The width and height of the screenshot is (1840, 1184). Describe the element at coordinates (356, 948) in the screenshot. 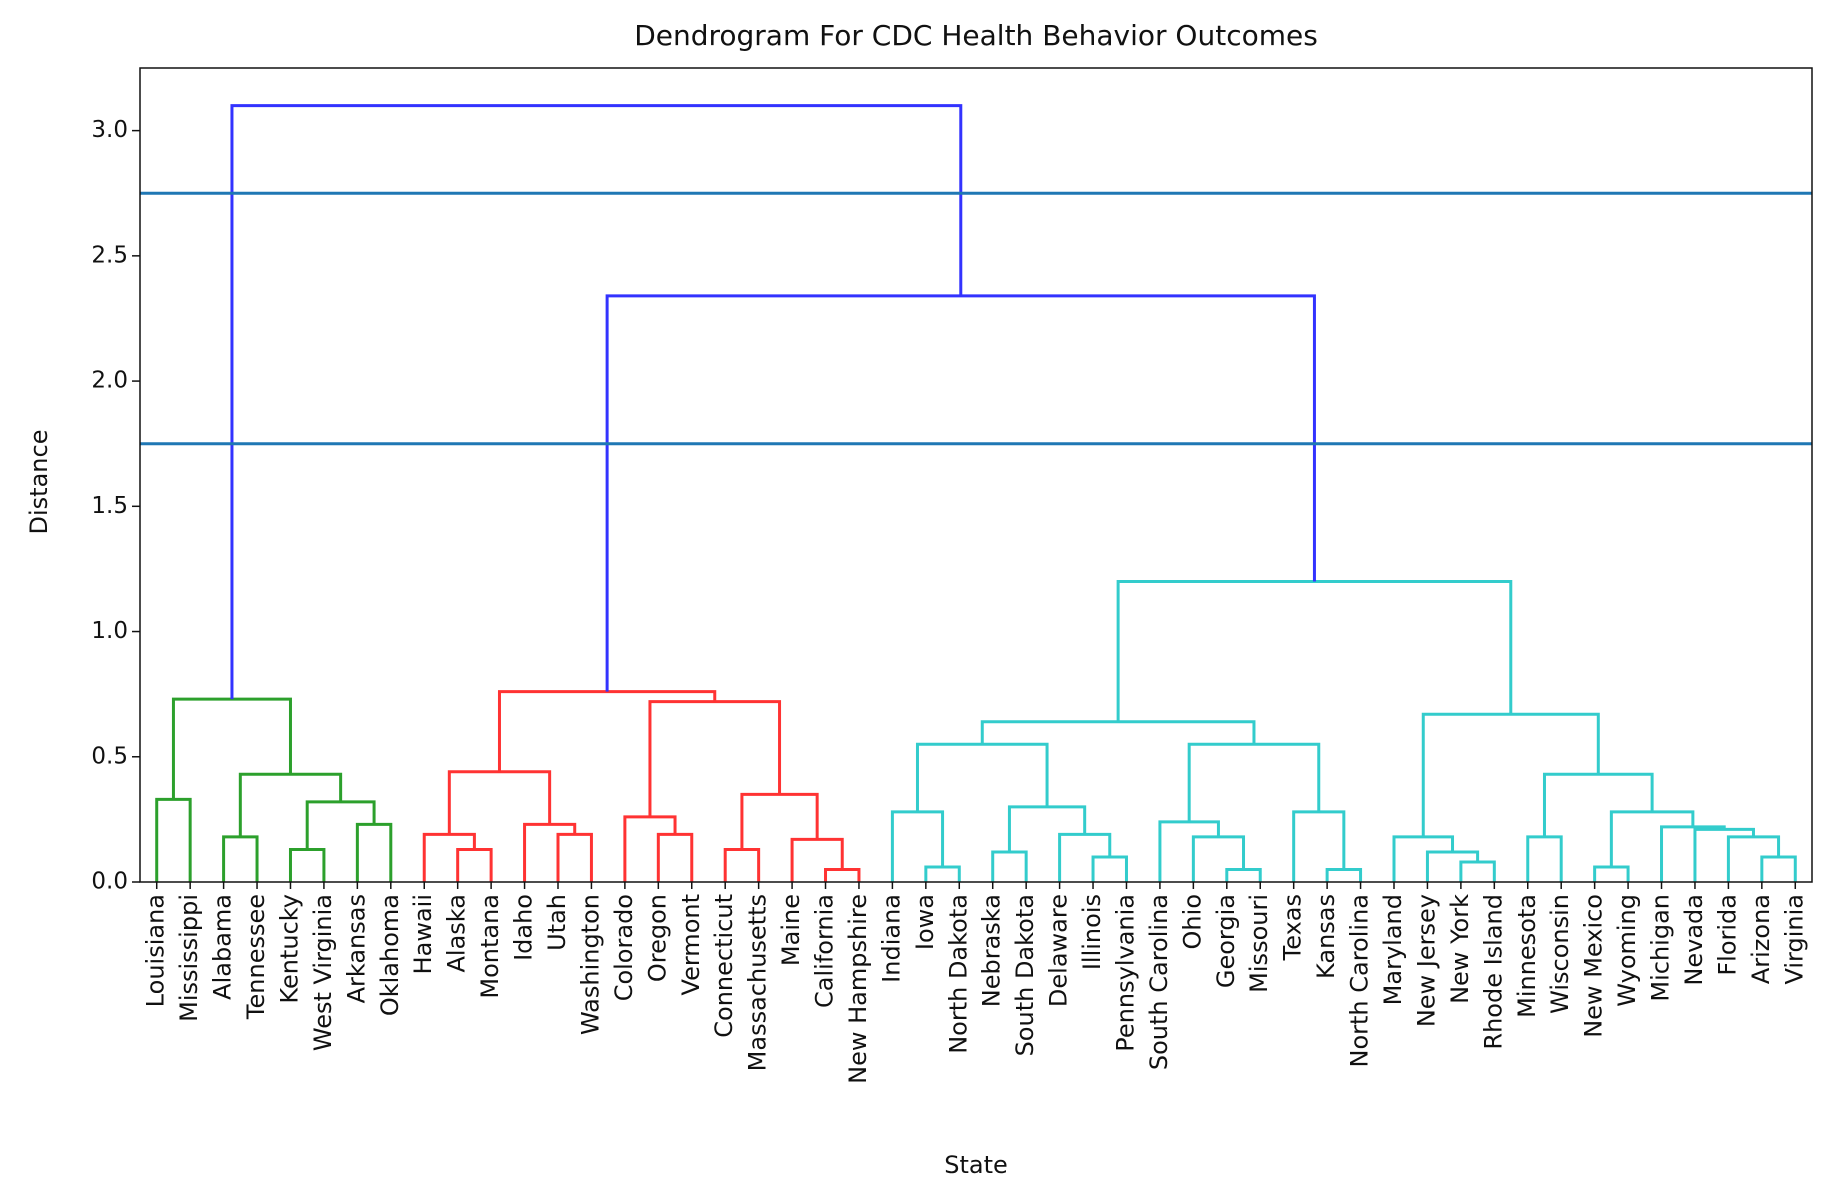

I see `leaf-label: Arkansas` at that location.